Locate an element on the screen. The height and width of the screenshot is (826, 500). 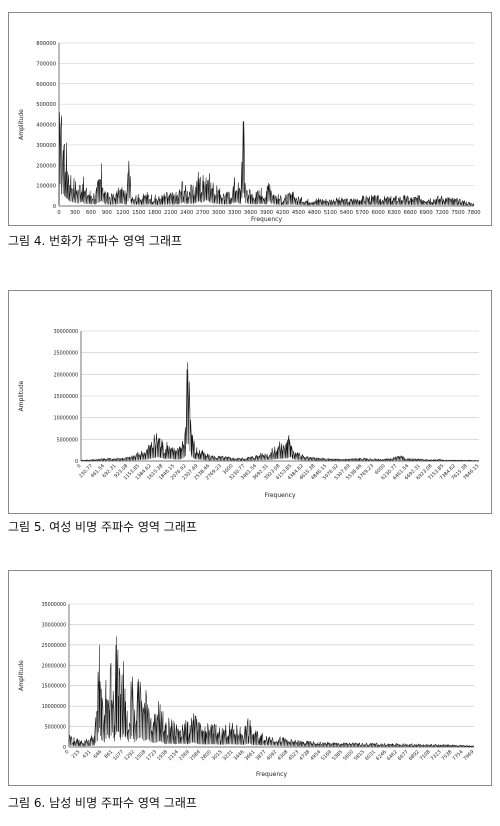
y-tick-label: 400000 is located at coordinates (46, 126).